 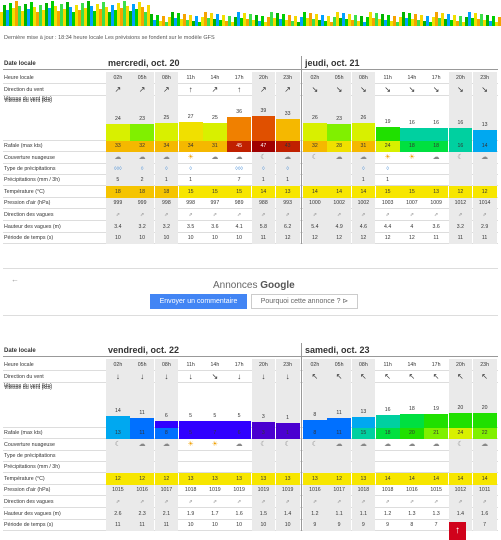 What do you see at coordinates (387, 78) in the screenshot?
I see `hour-cell: 11h` at bounding box center [387, 78].